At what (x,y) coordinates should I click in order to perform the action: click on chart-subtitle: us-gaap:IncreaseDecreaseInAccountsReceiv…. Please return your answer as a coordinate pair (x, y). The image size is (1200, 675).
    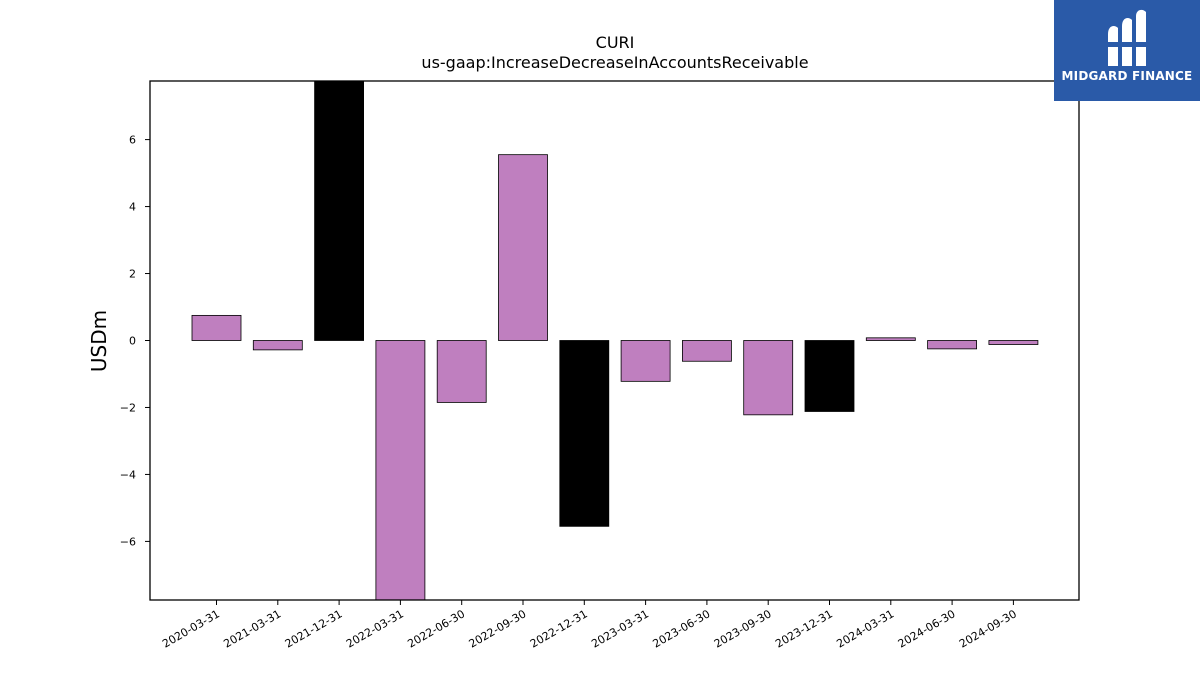
    Looking at the image, I should click on (614, 62).